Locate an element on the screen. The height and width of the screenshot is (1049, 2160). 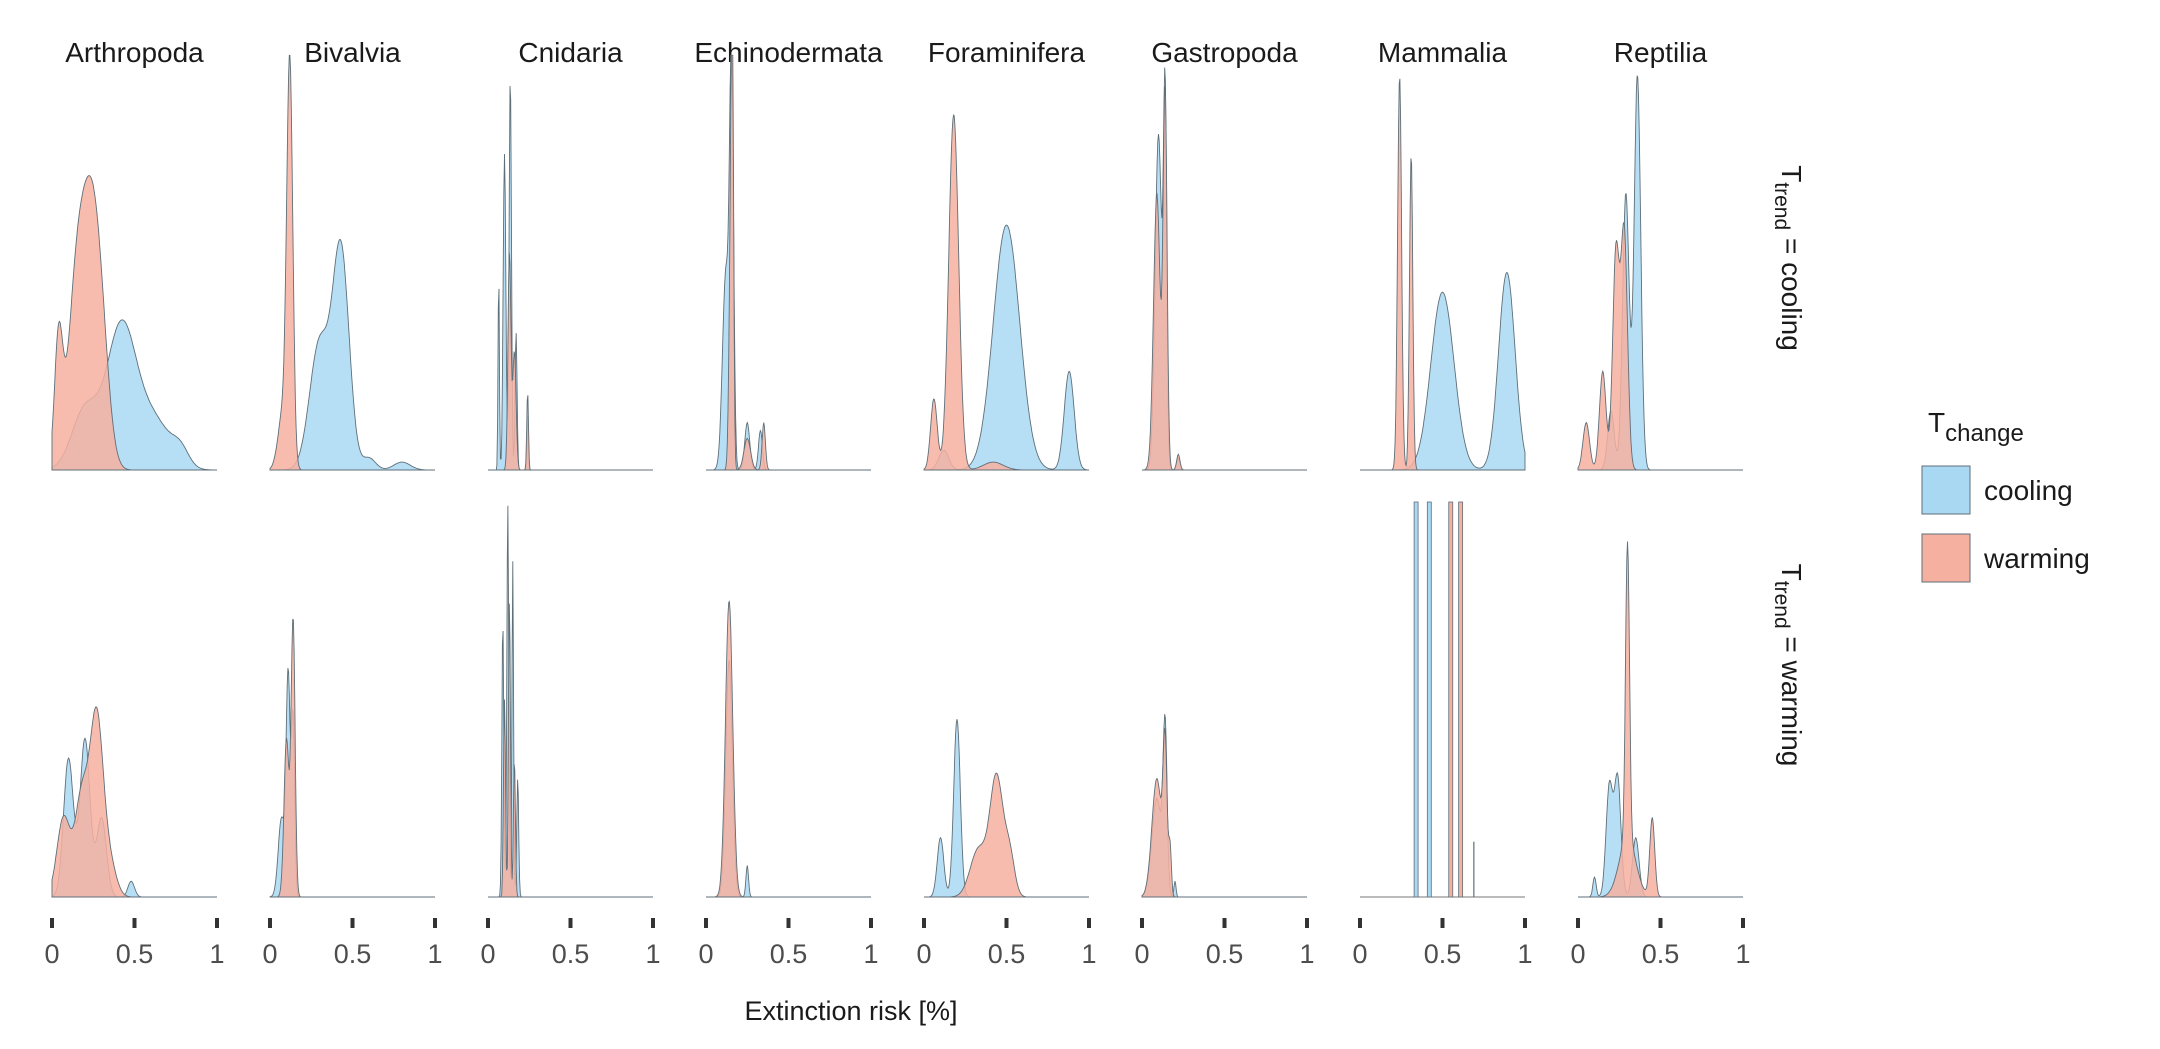
panel-warming-bivalvia is located at coordinates (352, 758).